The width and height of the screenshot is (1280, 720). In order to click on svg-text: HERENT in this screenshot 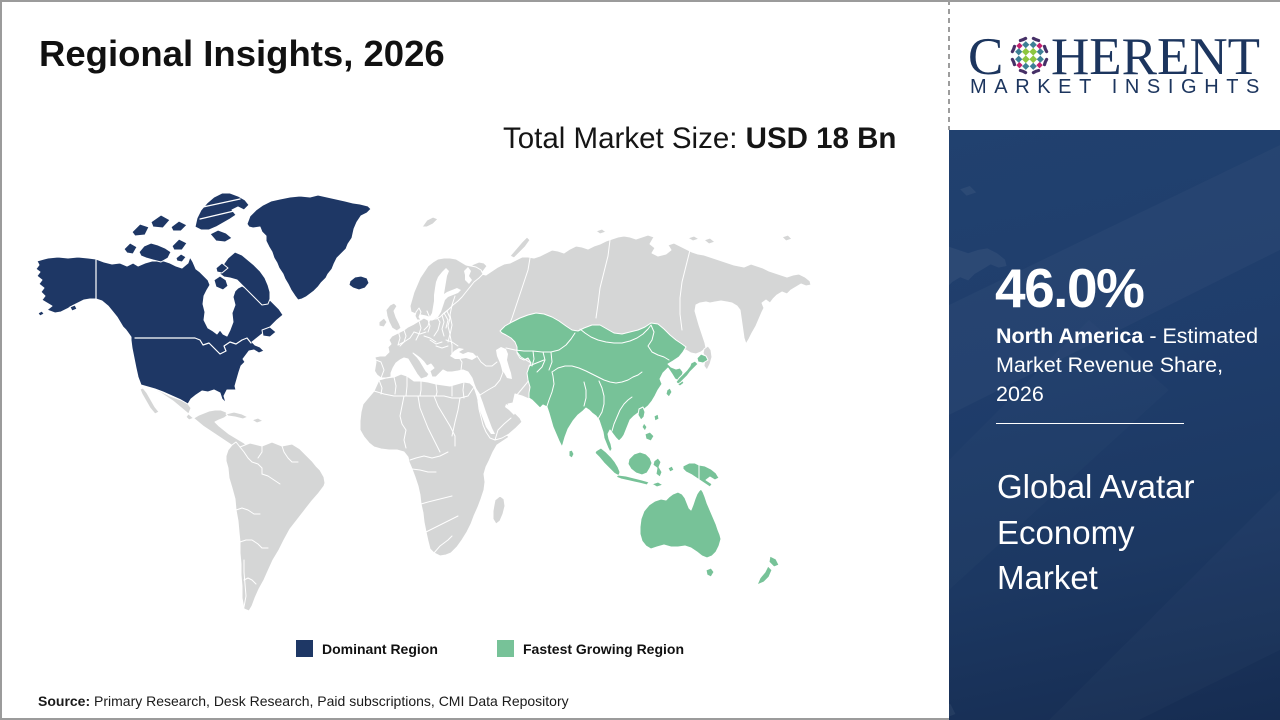, I will do `click(1155, 57)`.